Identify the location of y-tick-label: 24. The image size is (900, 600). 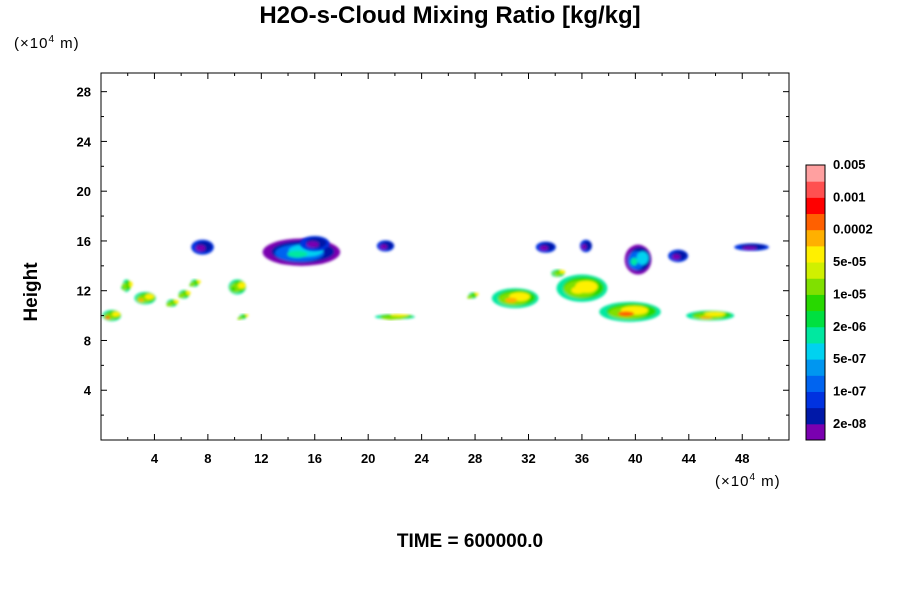
(84, 141).